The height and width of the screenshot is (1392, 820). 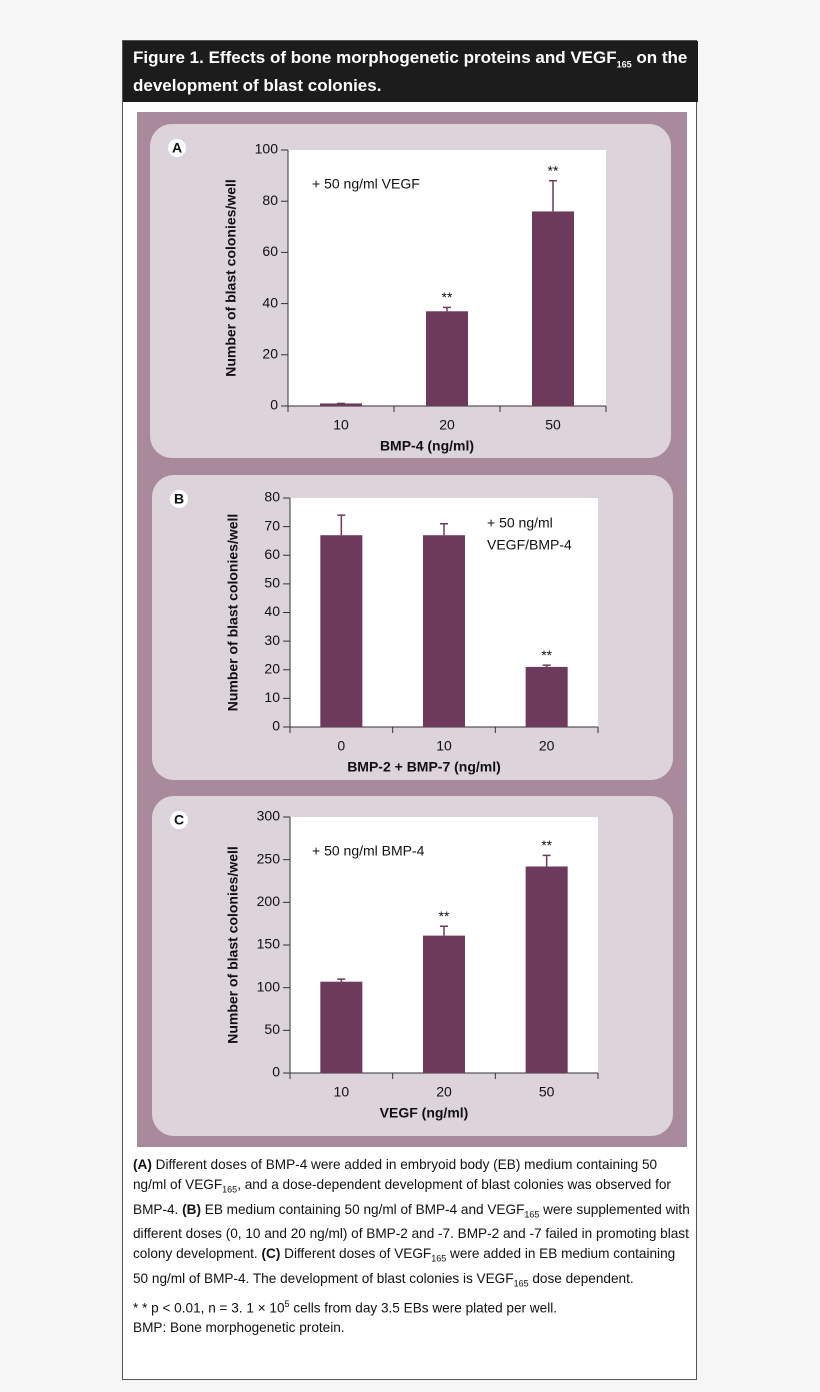 What do you see at coordinates (520, 523) in the screenshot?
I see `annotation: + 50 ng/ml` at bounding box center [520, 523].